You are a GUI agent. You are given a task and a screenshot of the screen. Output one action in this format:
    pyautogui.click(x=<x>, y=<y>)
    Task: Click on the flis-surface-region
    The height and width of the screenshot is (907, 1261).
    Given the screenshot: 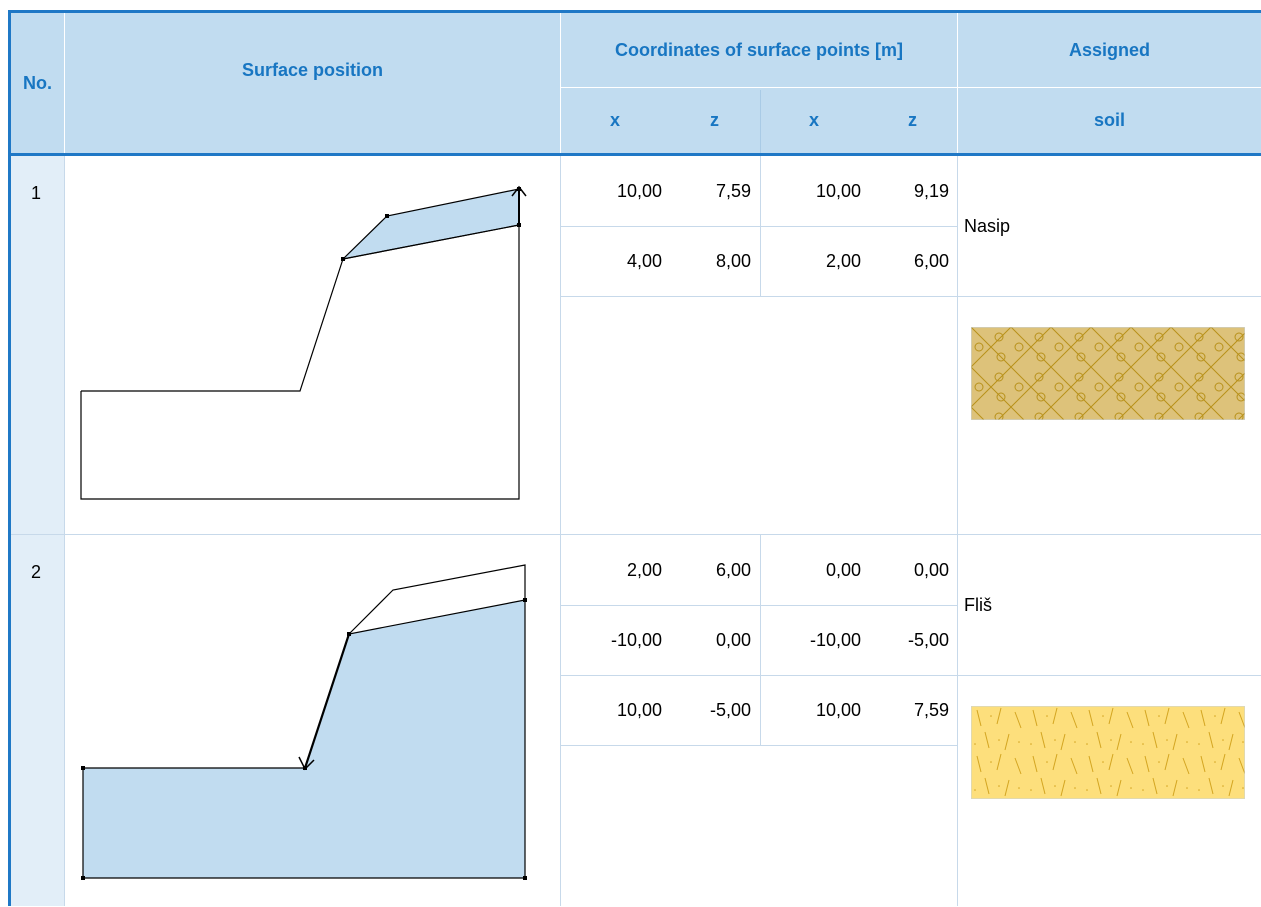 What is the action you would take?
    pyautogui.click(x=304, y=739)
    